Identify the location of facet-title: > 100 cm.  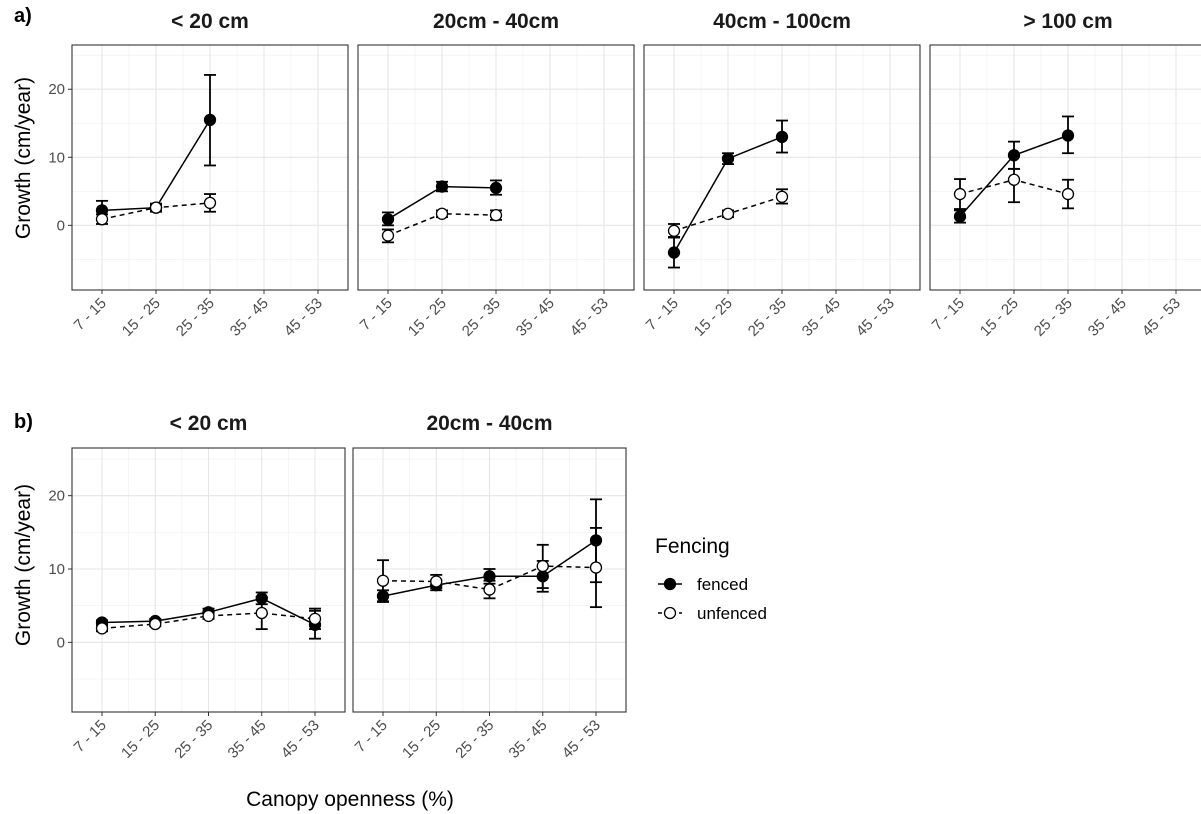
(1067, 21).